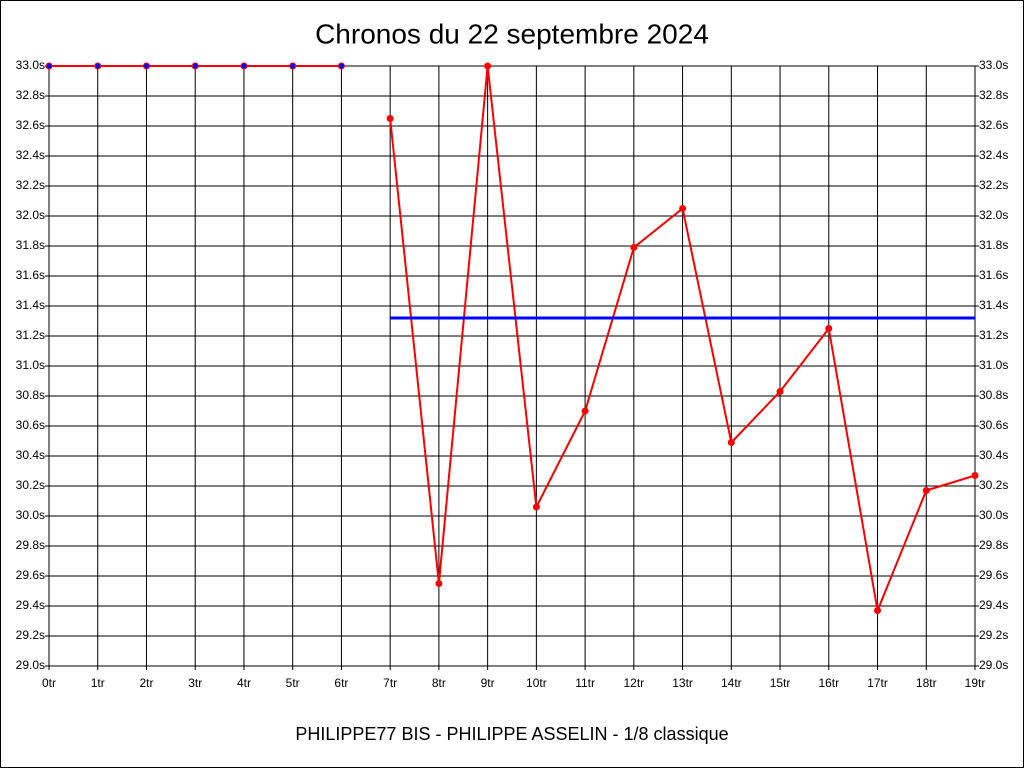 The width and height of the screenshot is (1024, 768). Describe the element at coordinates (30, 155) in the screenshot. I see `y-tick-label: 32.4s` at that location.